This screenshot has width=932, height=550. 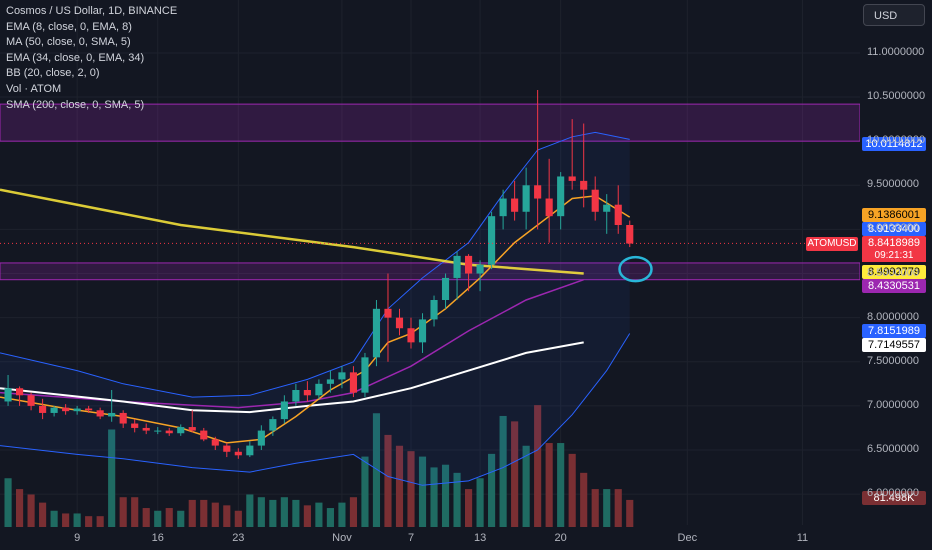 What do you see at coordinates (894, 255) in the screenshot?
I see `candle-countdown: 09:21:31` at bounding box center [894, 255].